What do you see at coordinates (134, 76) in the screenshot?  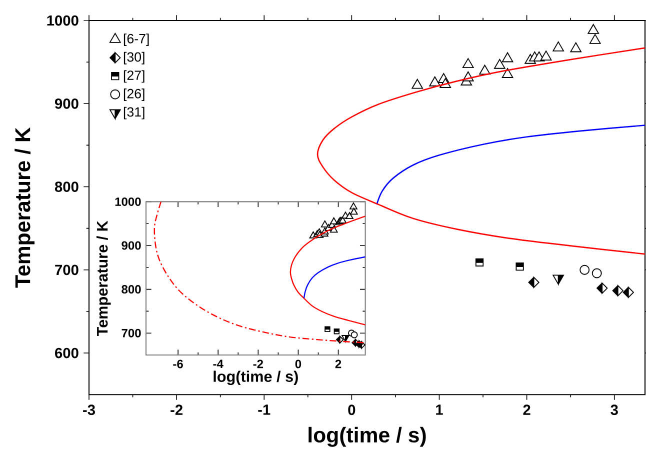 I see `legend-label: [27]` at bounding box center [134, 76].